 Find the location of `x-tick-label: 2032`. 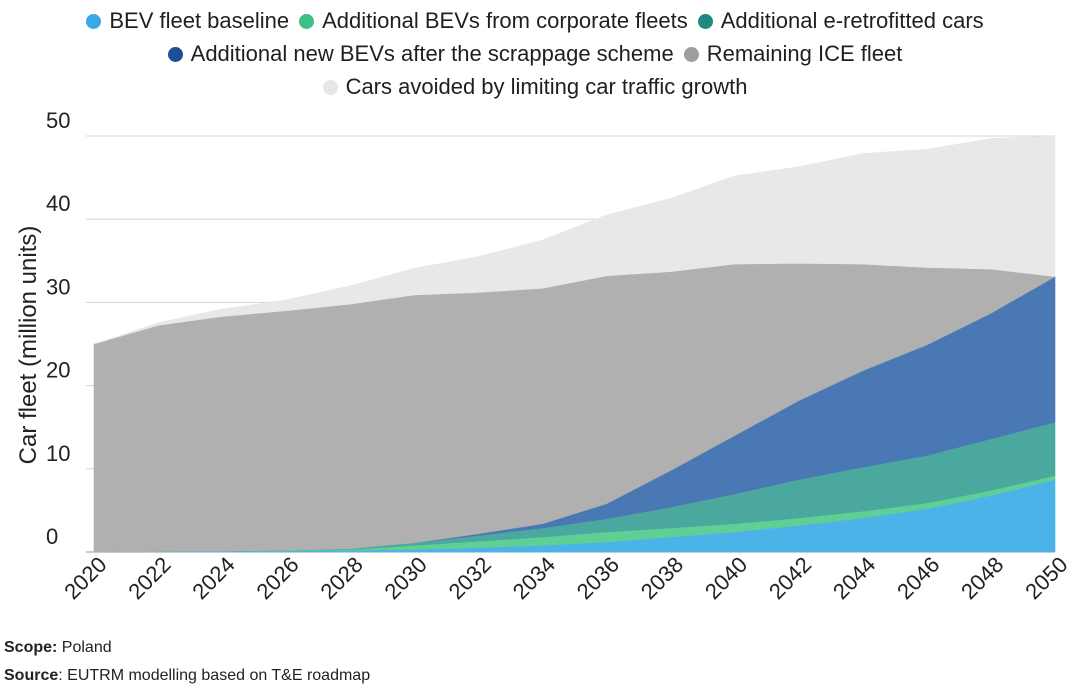

x-tick-label: 2032 is located at coordinates (470, 578).